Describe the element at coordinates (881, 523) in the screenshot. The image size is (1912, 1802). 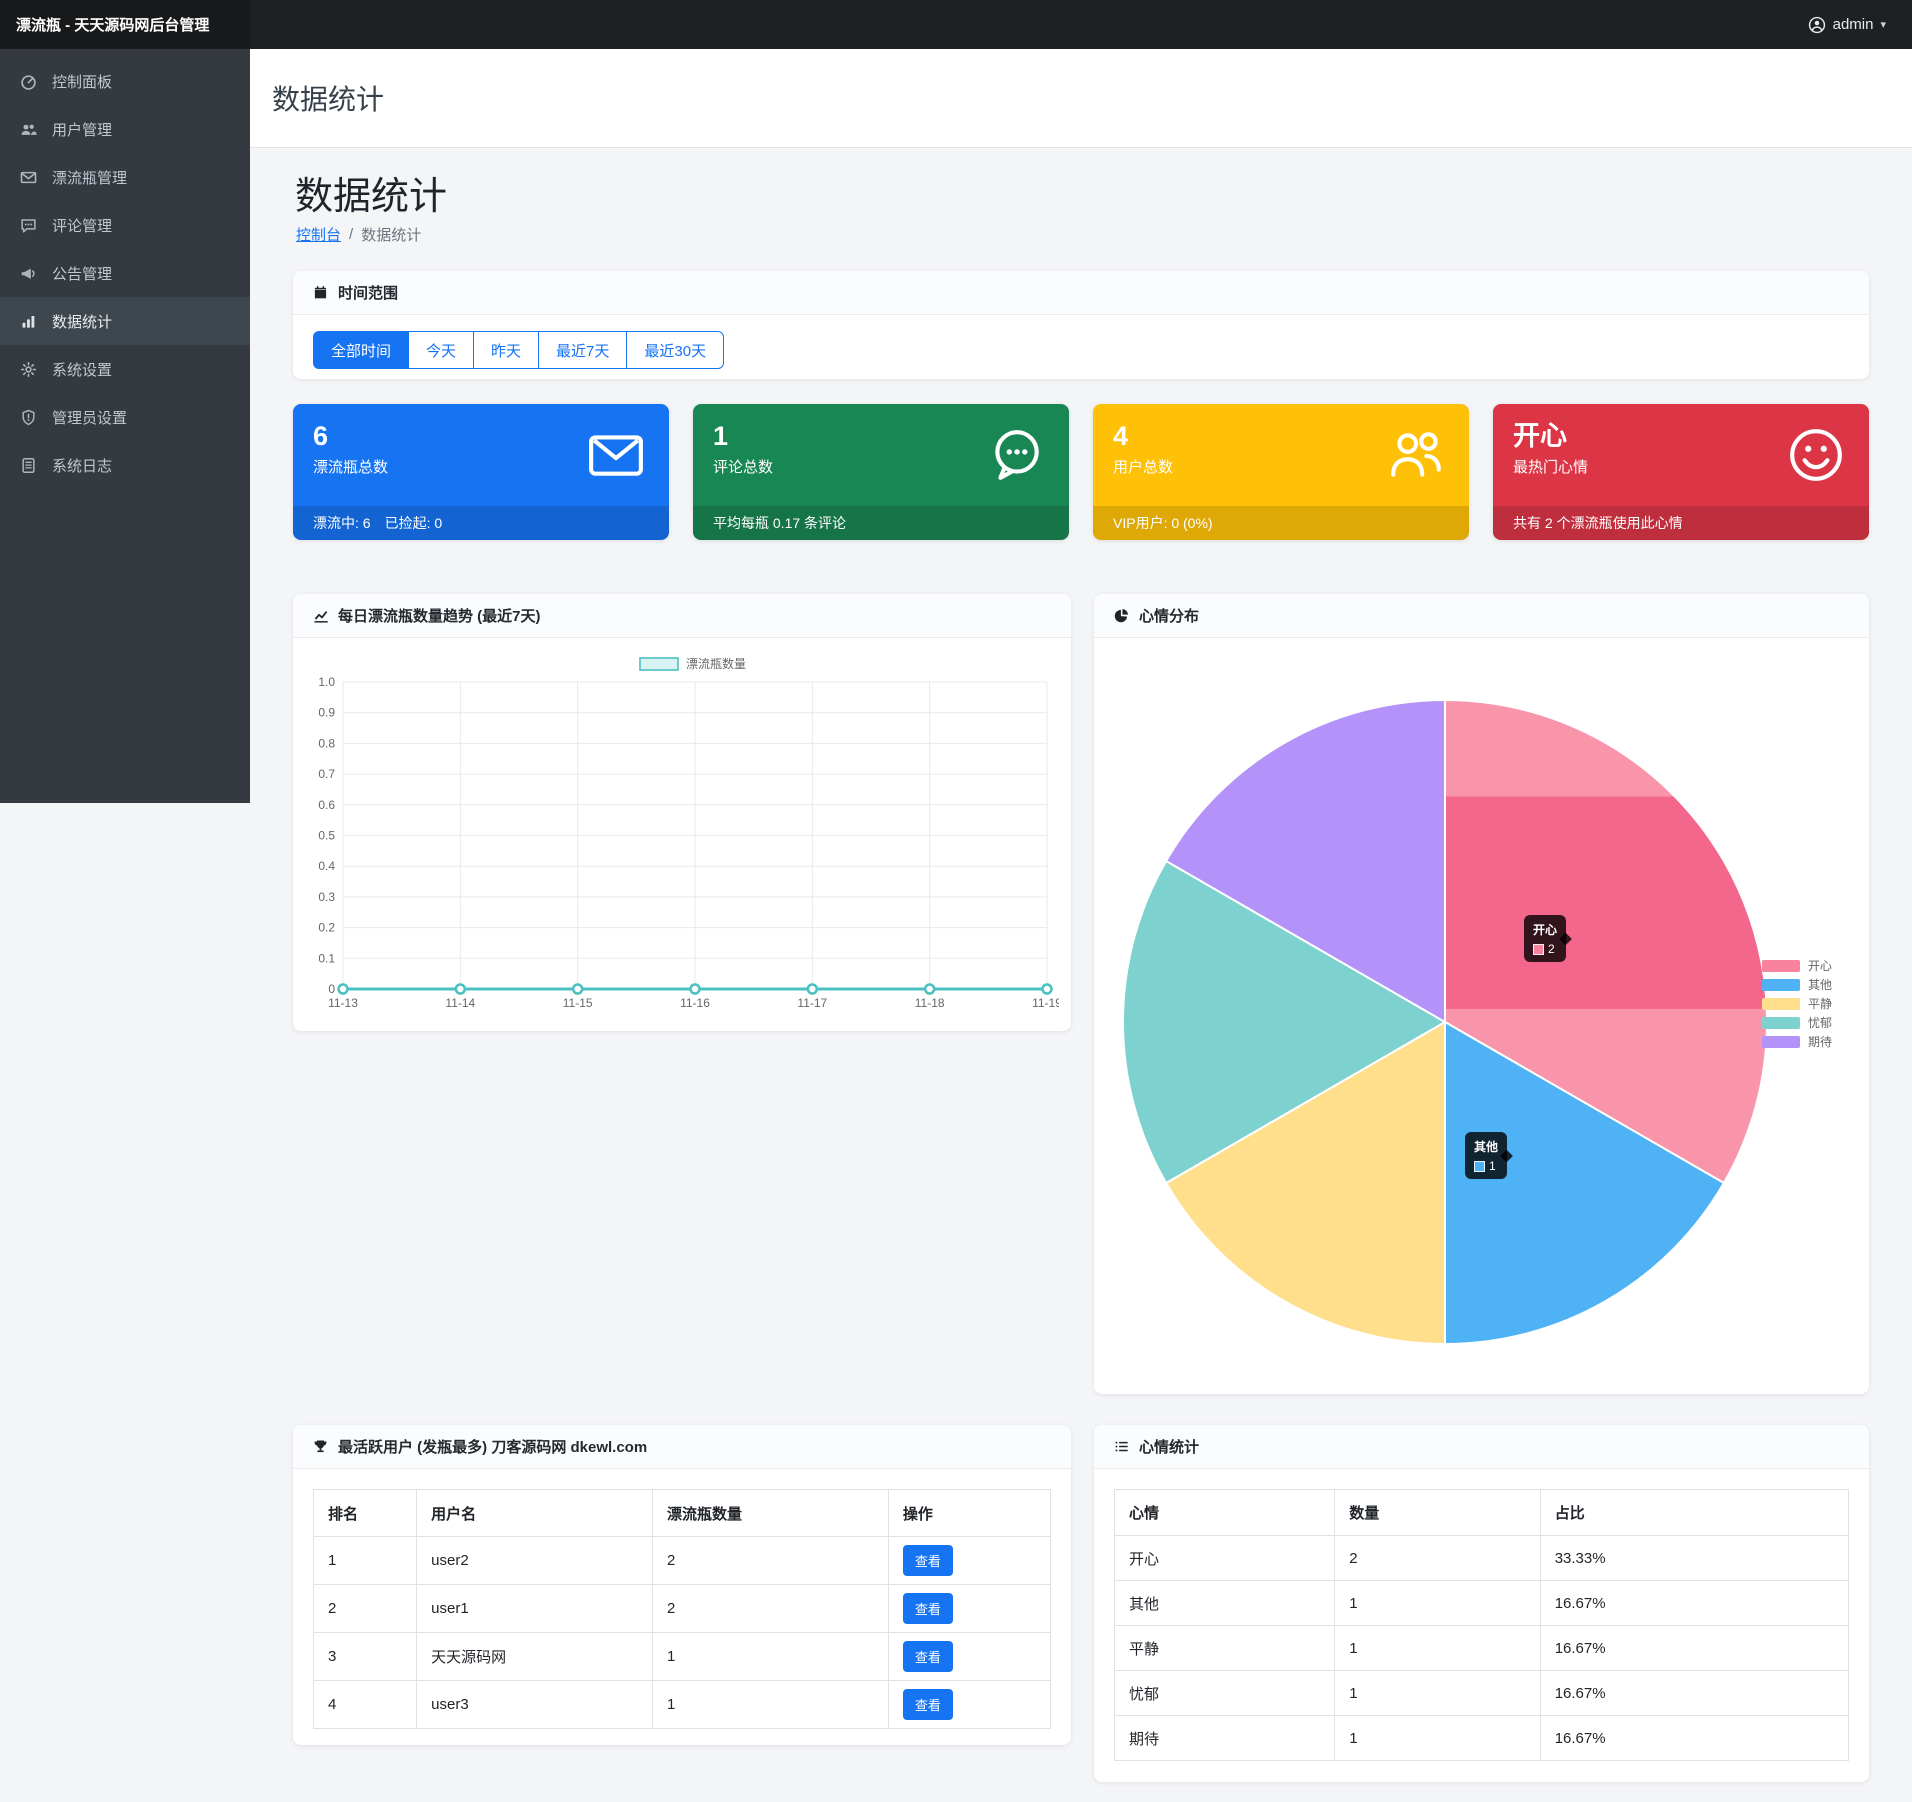
I see `stat-footer: 平均每瓶 0.17 条评论` at that location.